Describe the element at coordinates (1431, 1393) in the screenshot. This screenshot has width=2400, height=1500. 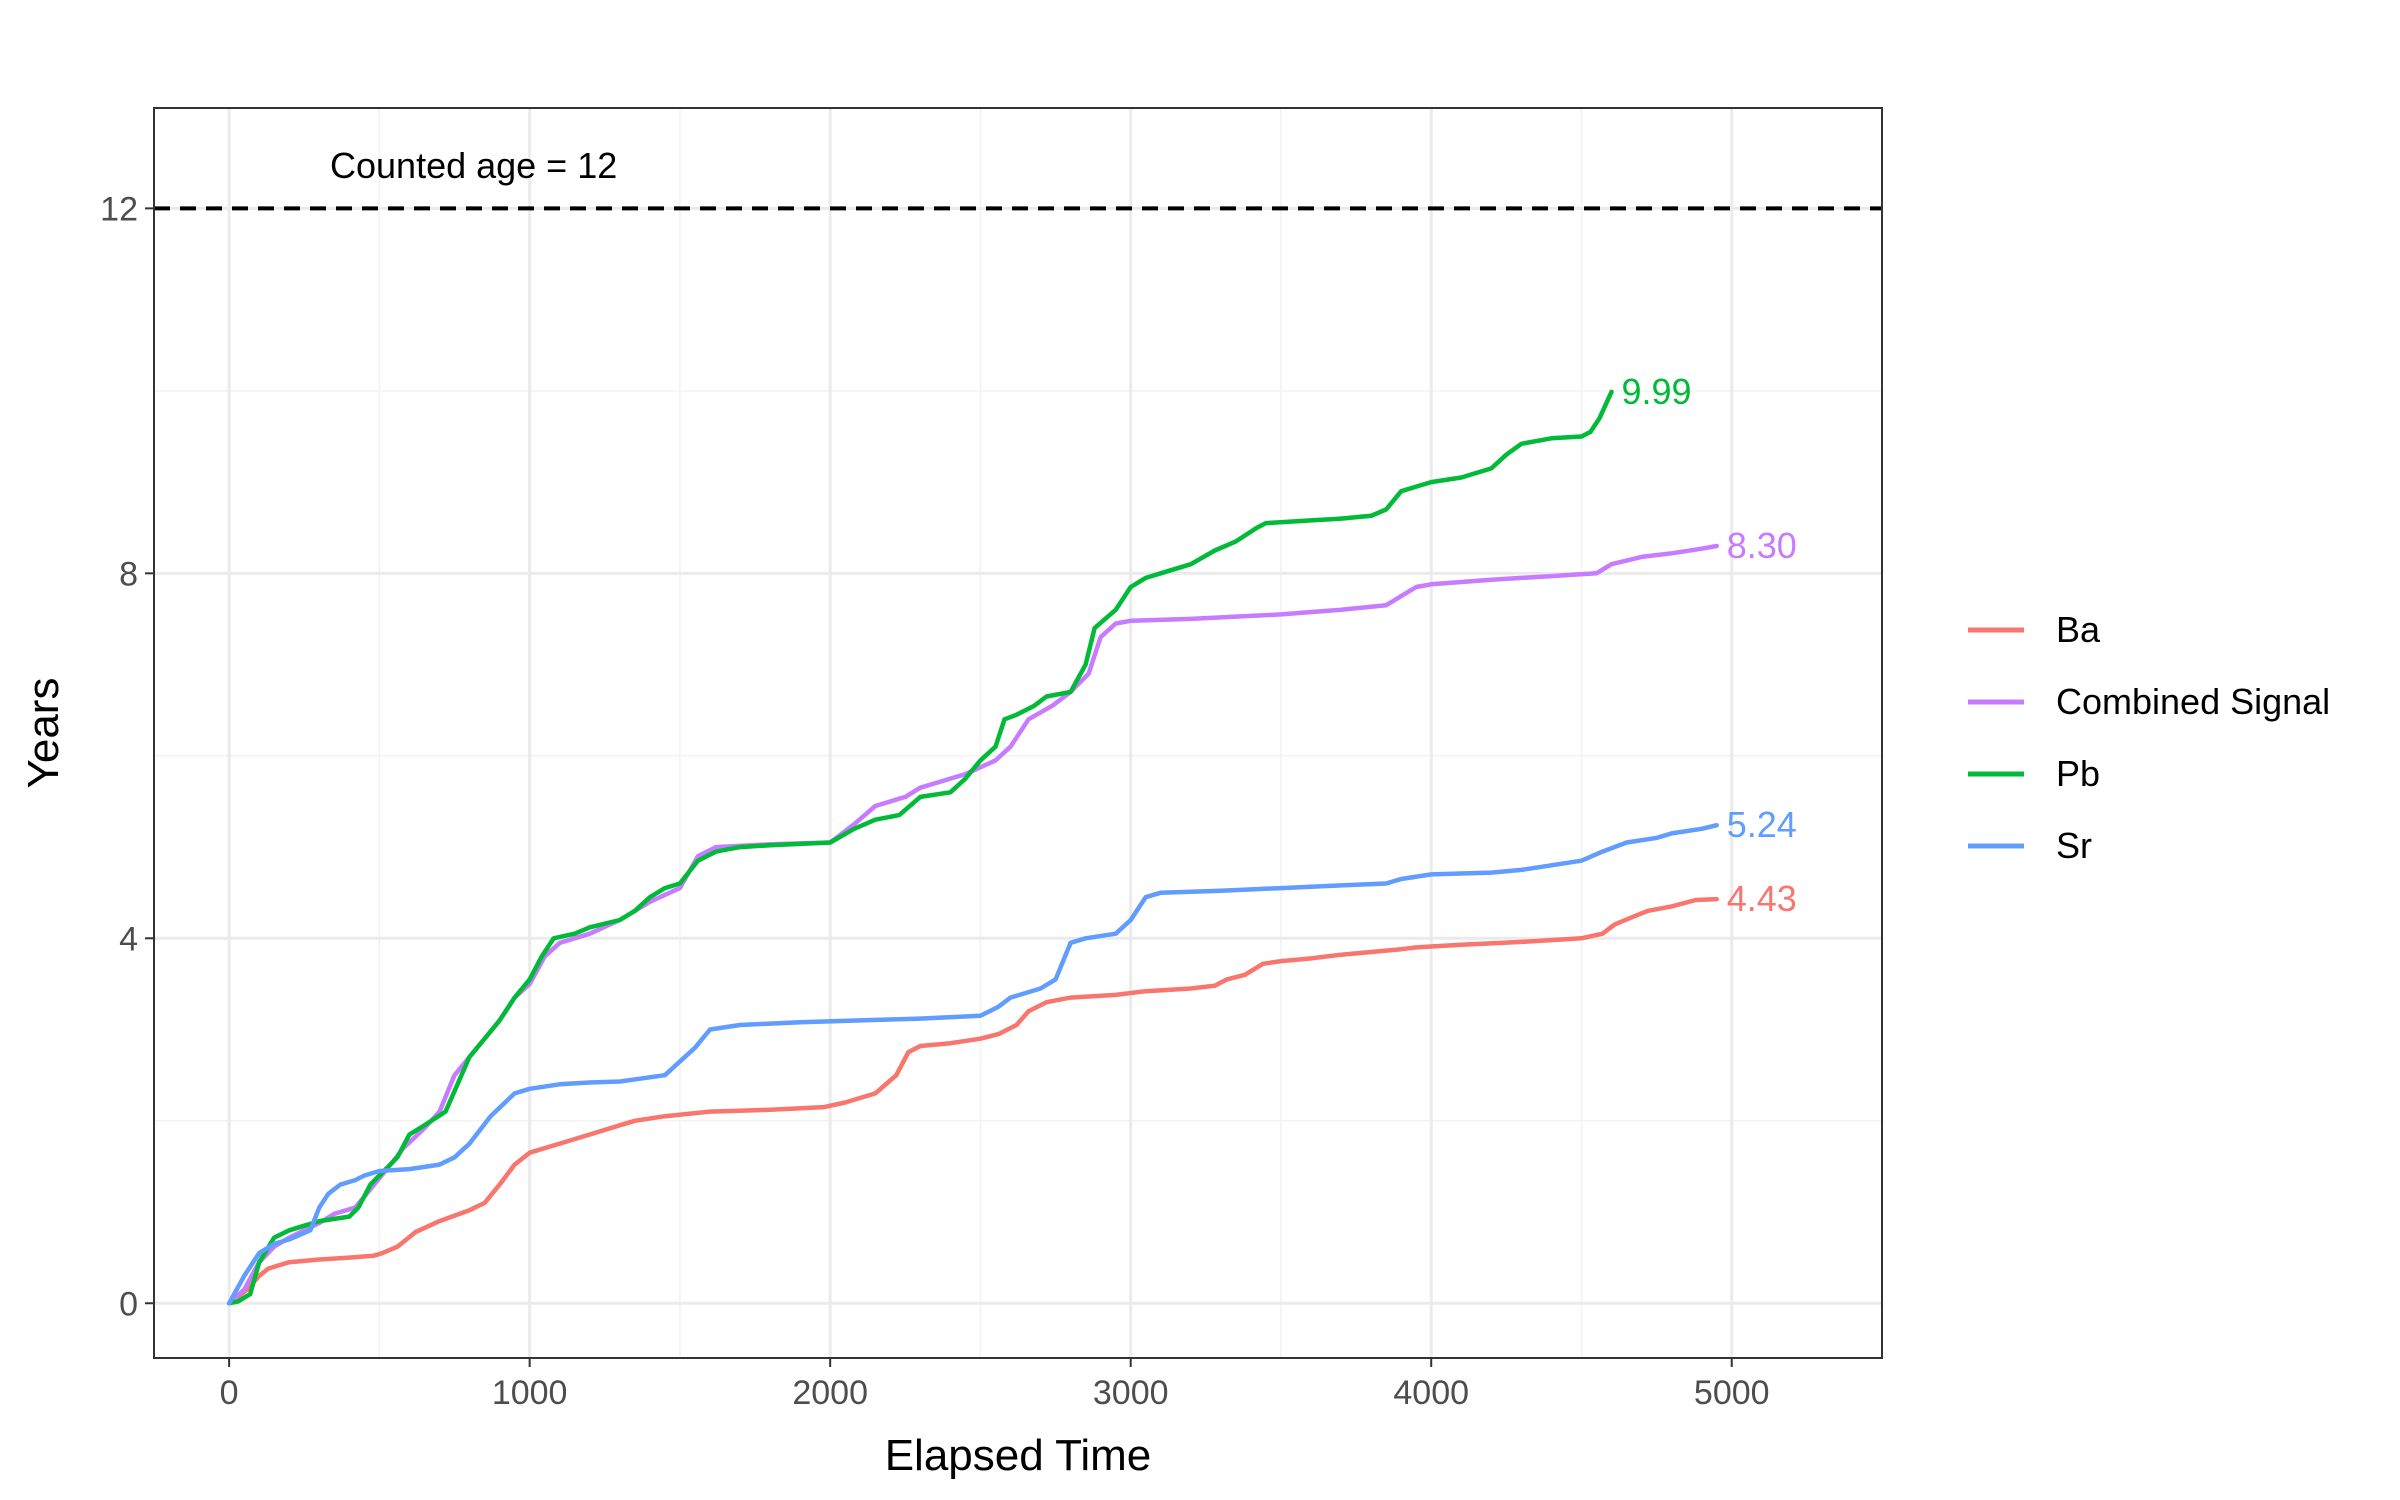
I see `x-tick-label: 4000` at that location.